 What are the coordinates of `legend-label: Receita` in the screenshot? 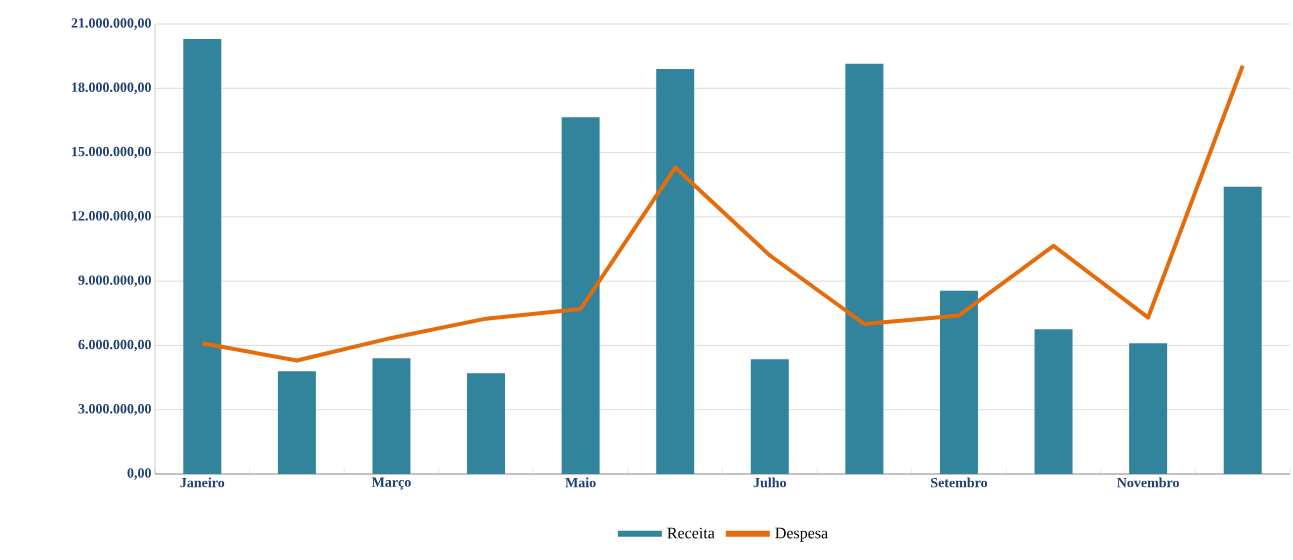 It's located at (691, 533).